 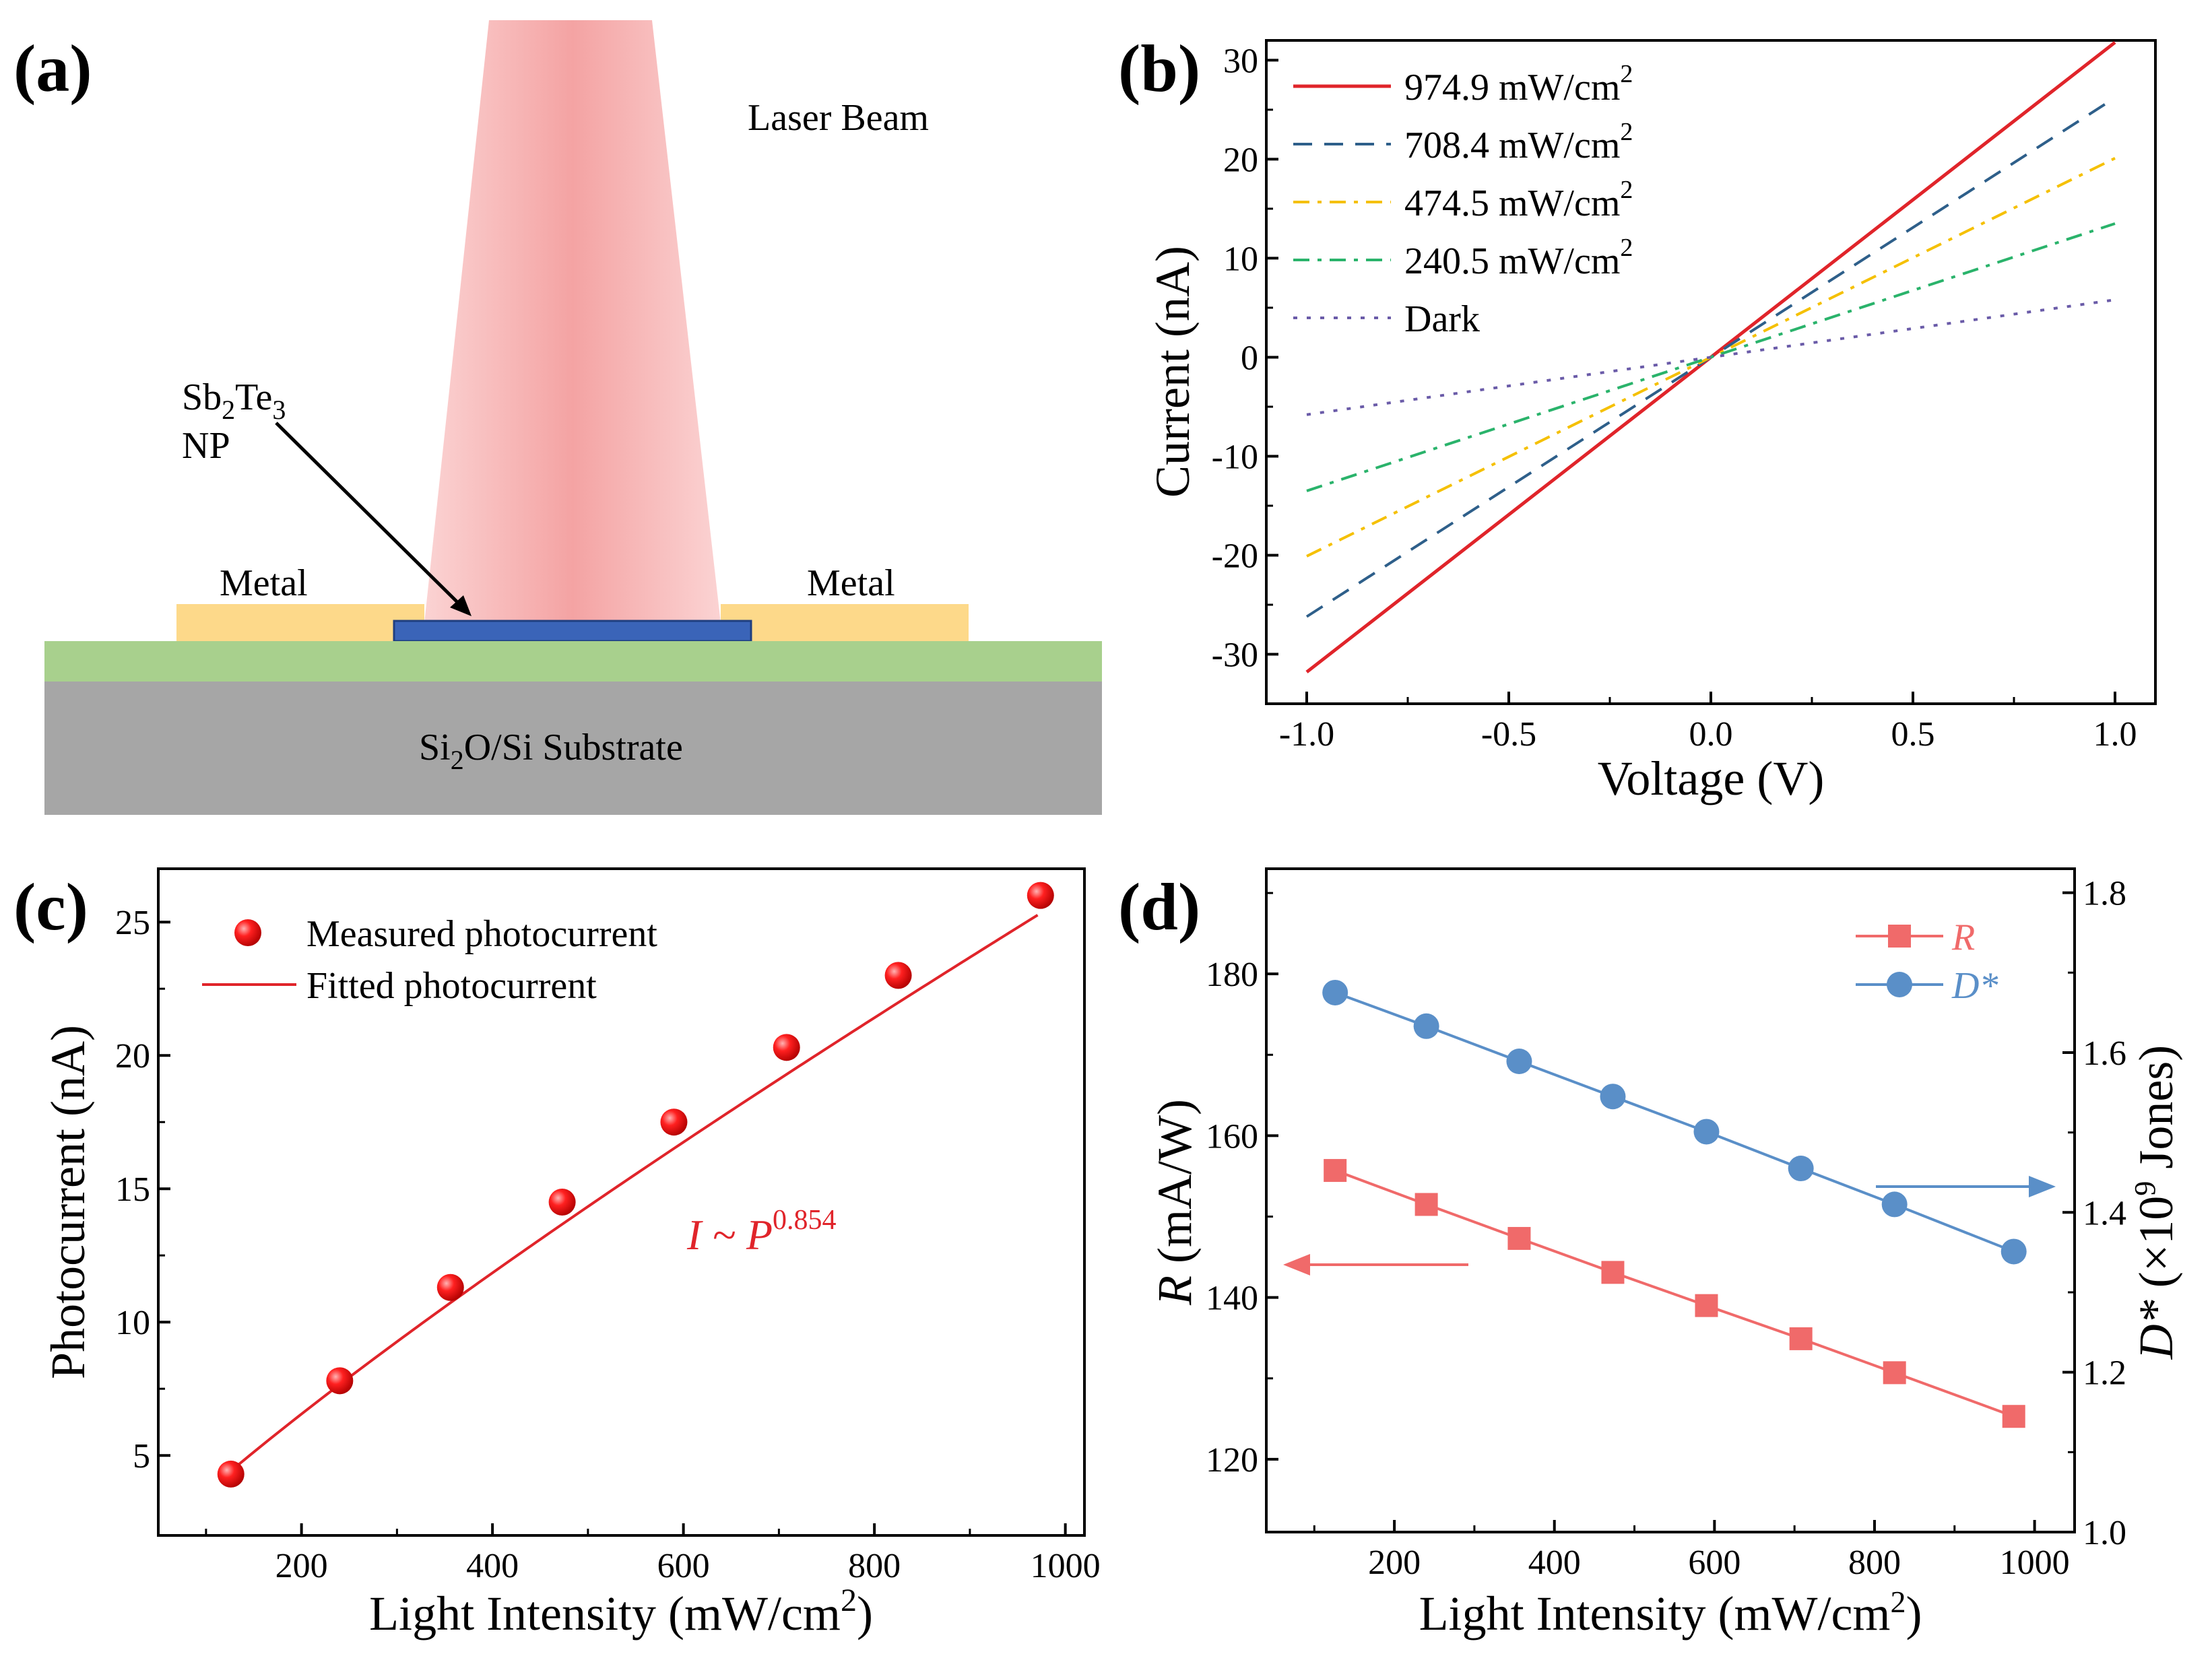 What do you see at coordinates (1913, 735) in the screenshot?
I see `x-tick-label: 0.5` at bounding box center [1913, 735].